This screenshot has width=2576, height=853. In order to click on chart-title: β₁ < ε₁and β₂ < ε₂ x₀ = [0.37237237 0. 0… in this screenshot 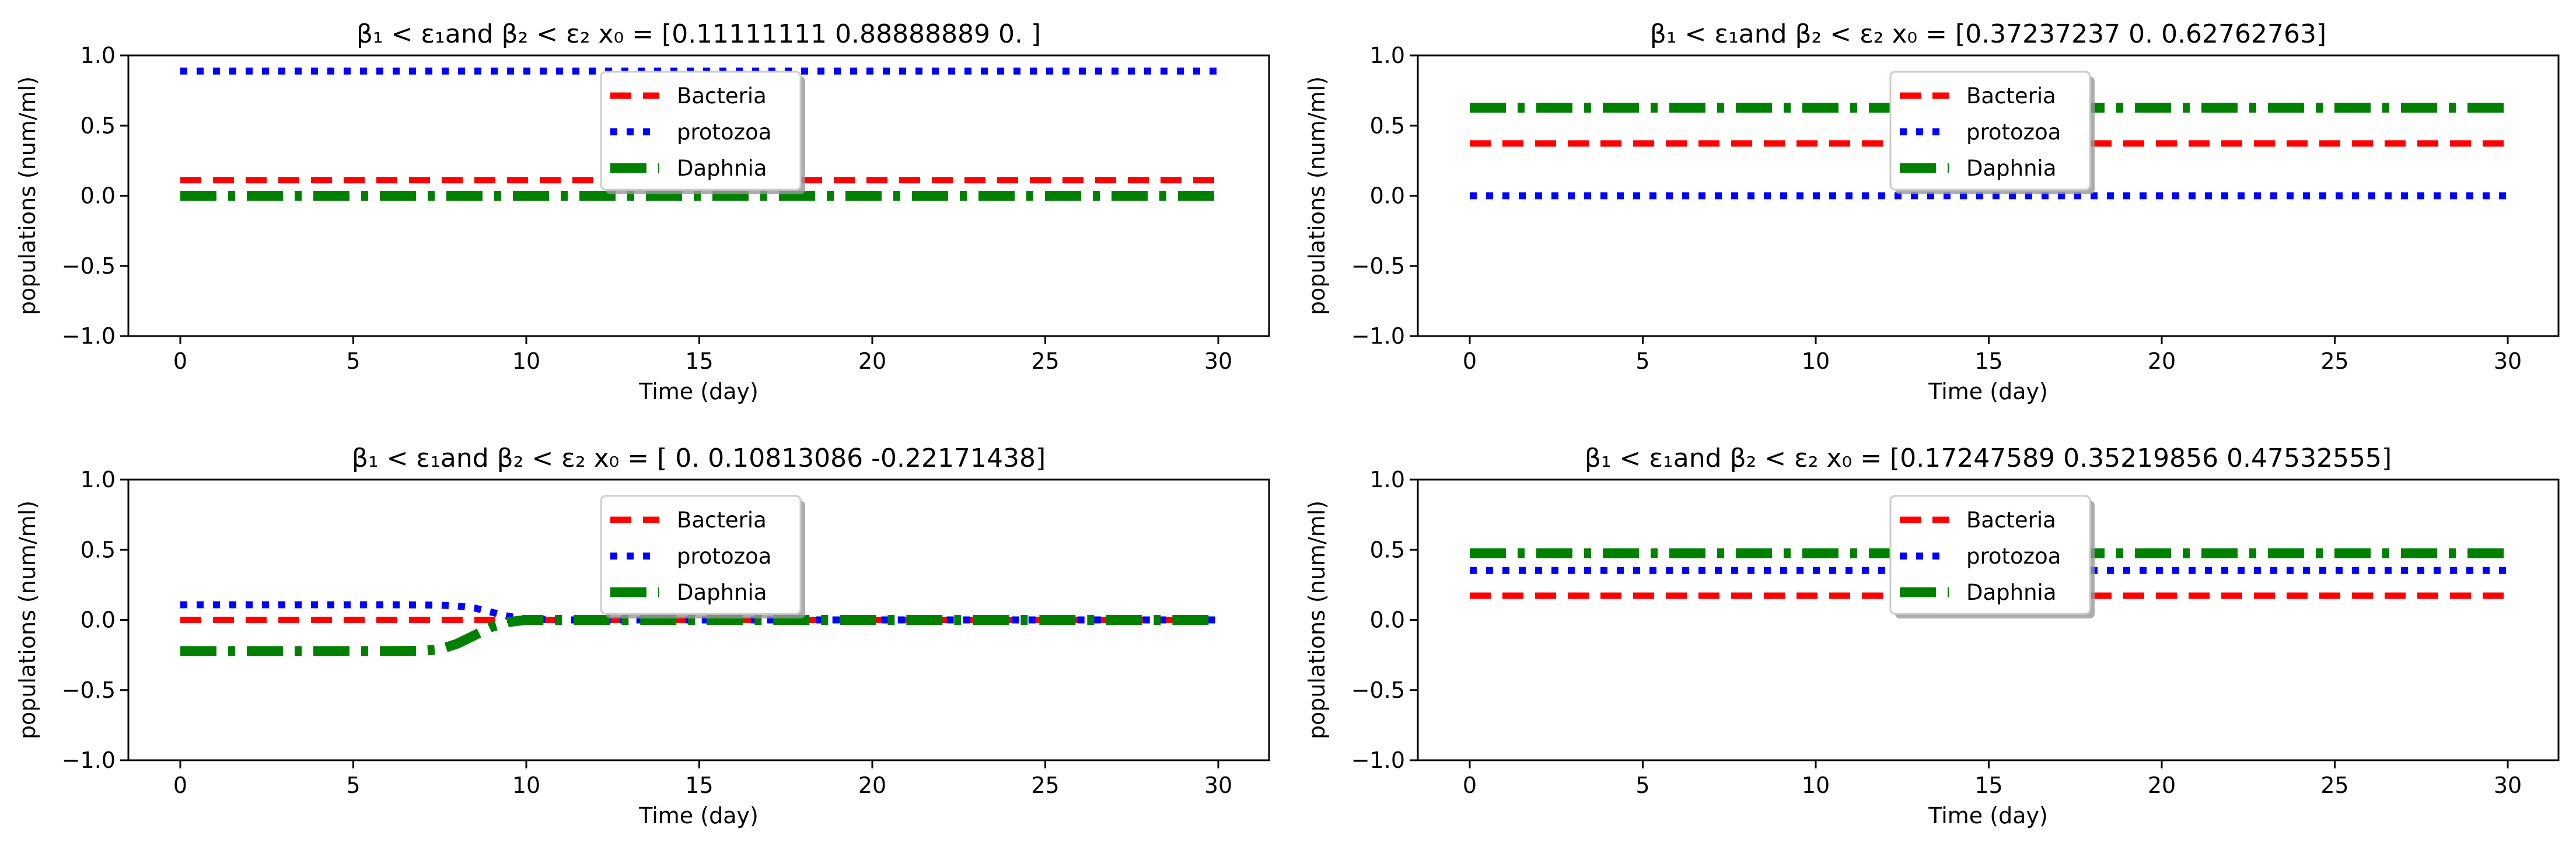, I will do `click(1988, 34)`.